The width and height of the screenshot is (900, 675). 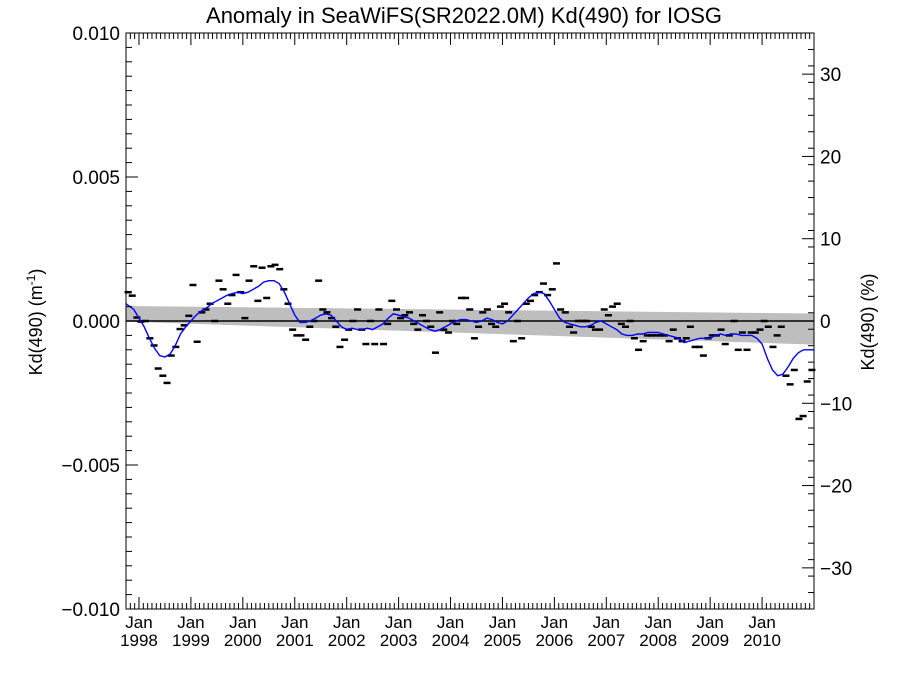 What do you see at coordinates (825, 322) in the screenshot?
I see `y-right-tick-label: 0` at bounding box center [825, 322].